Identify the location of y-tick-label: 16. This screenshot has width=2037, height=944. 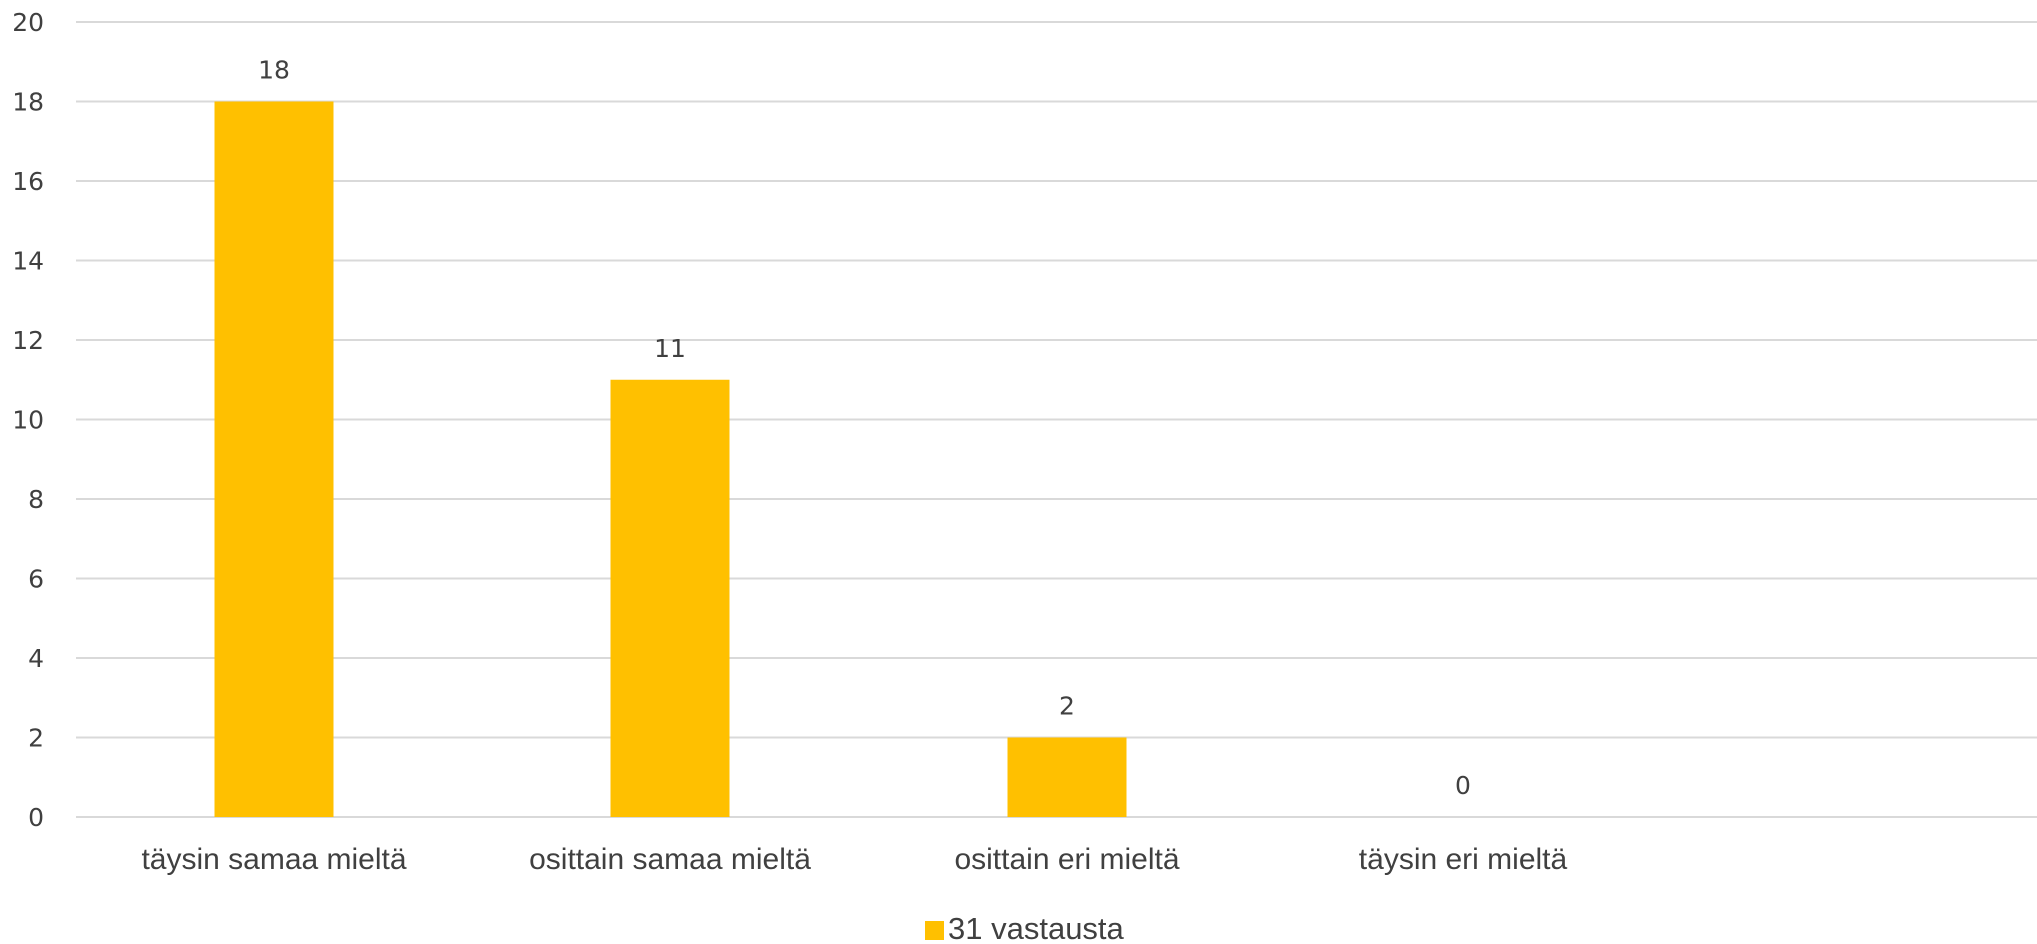
(28, 181).